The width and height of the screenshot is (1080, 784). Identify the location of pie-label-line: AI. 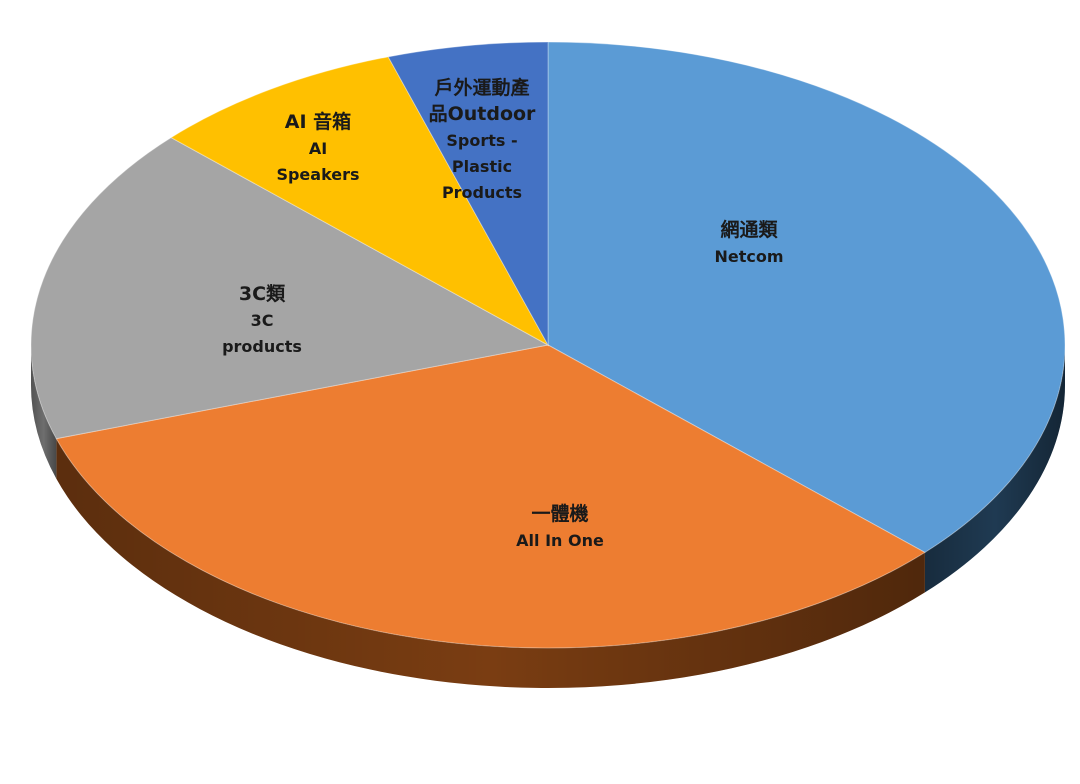
(318, 148).